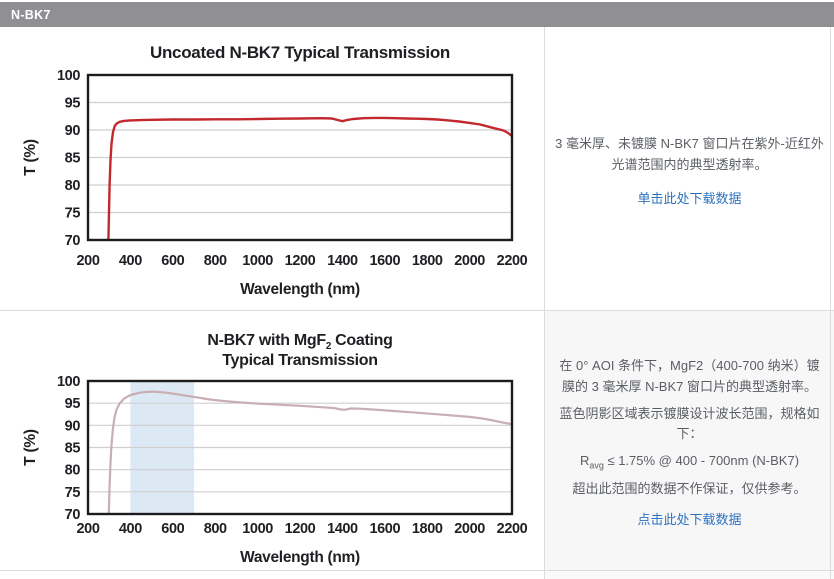  What do you see at coordinates (689, 153) in the screenshot?
I see `uncoated-description-text: 3 毫米厚、未镀膜 N-BK7 窗口片在紫外-近红外光谱范围内的典型透射率。` at bounding box center [689, 153].